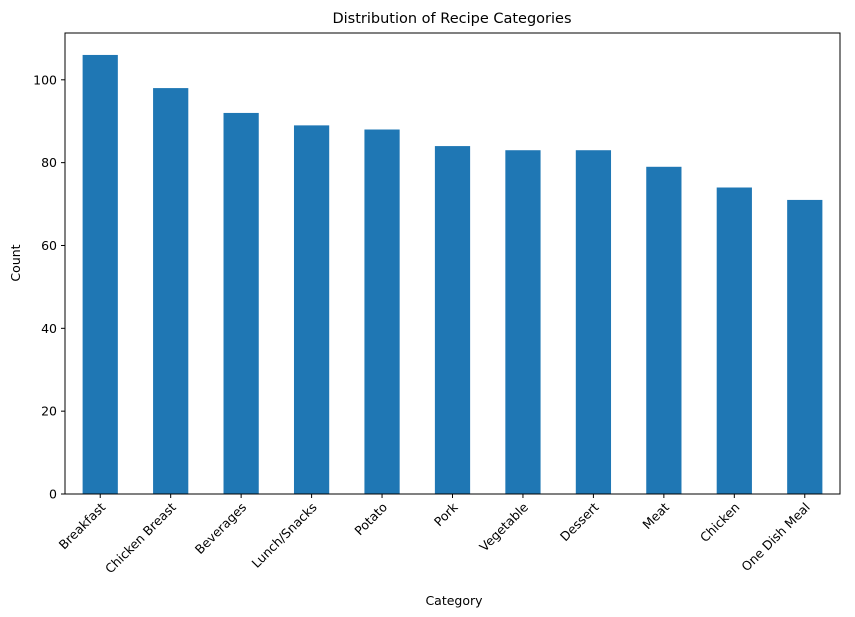 Image resolution: width=855 pixels, height=617 pixels. Describe the element at coordinates (579, 521) in the screenshot. I see `x-tick-label: Dessert` at that location.